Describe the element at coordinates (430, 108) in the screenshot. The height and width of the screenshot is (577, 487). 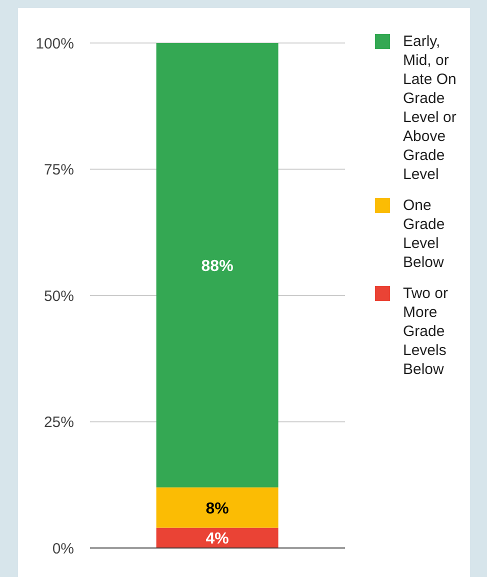
I see `legend-label: Early, Mid, or Late On Grade Level or Above Grade Level` at that location.